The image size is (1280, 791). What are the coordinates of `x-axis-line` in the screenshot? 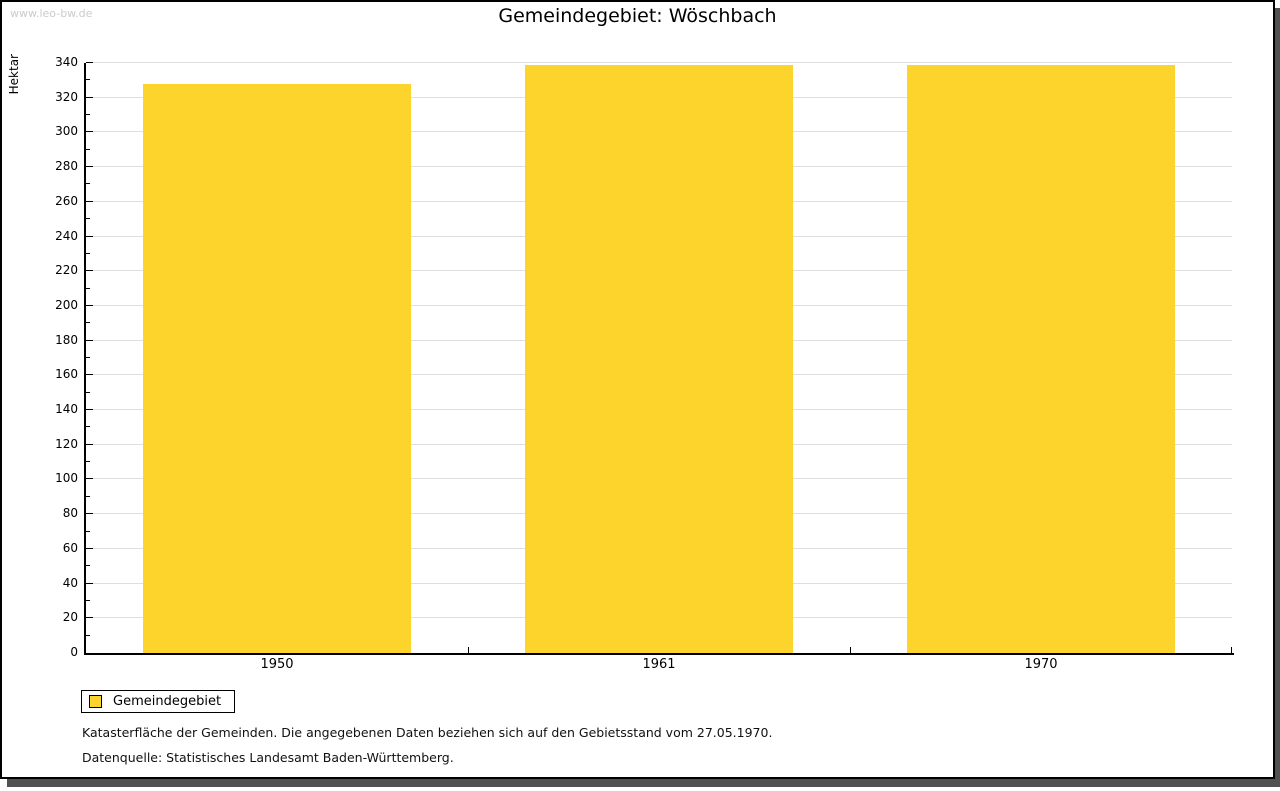 It's located at (659, 654).